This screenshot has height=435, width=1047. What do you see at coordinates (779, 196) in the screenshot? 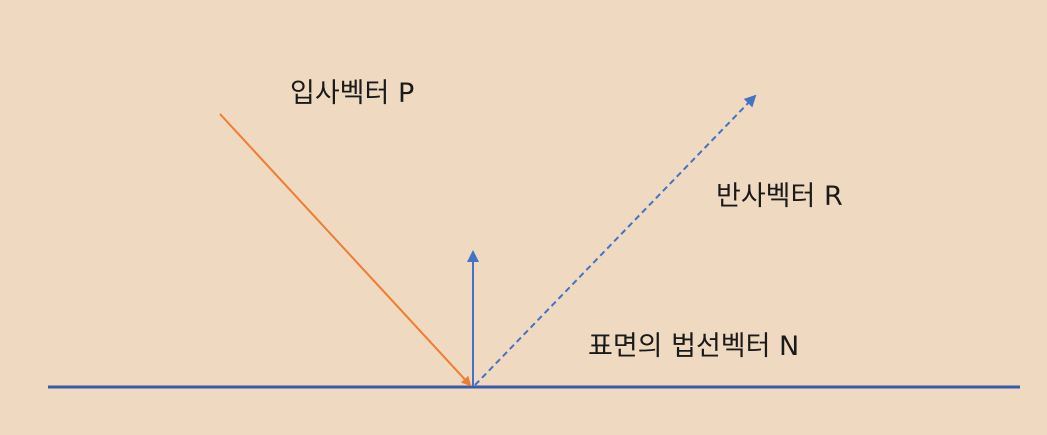
I see `reflected-vector-label: 반사벡터 R` at bounding box center [779, 196].